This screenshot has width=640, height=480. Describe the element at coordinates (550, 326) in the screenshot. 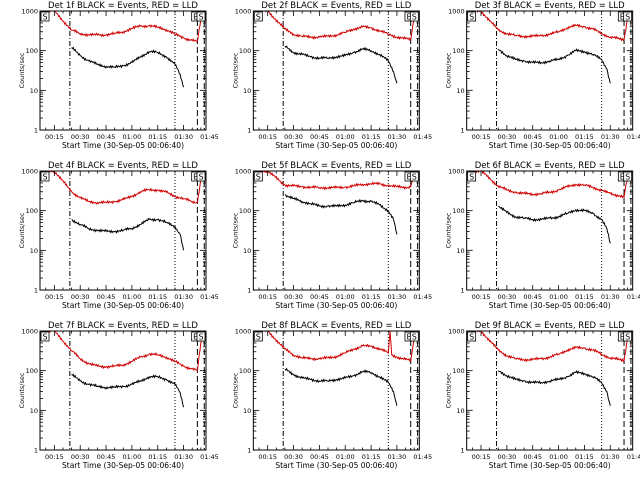

I see `panel-title: Det 9f BLACK = Events, RED = LLD` at that location.